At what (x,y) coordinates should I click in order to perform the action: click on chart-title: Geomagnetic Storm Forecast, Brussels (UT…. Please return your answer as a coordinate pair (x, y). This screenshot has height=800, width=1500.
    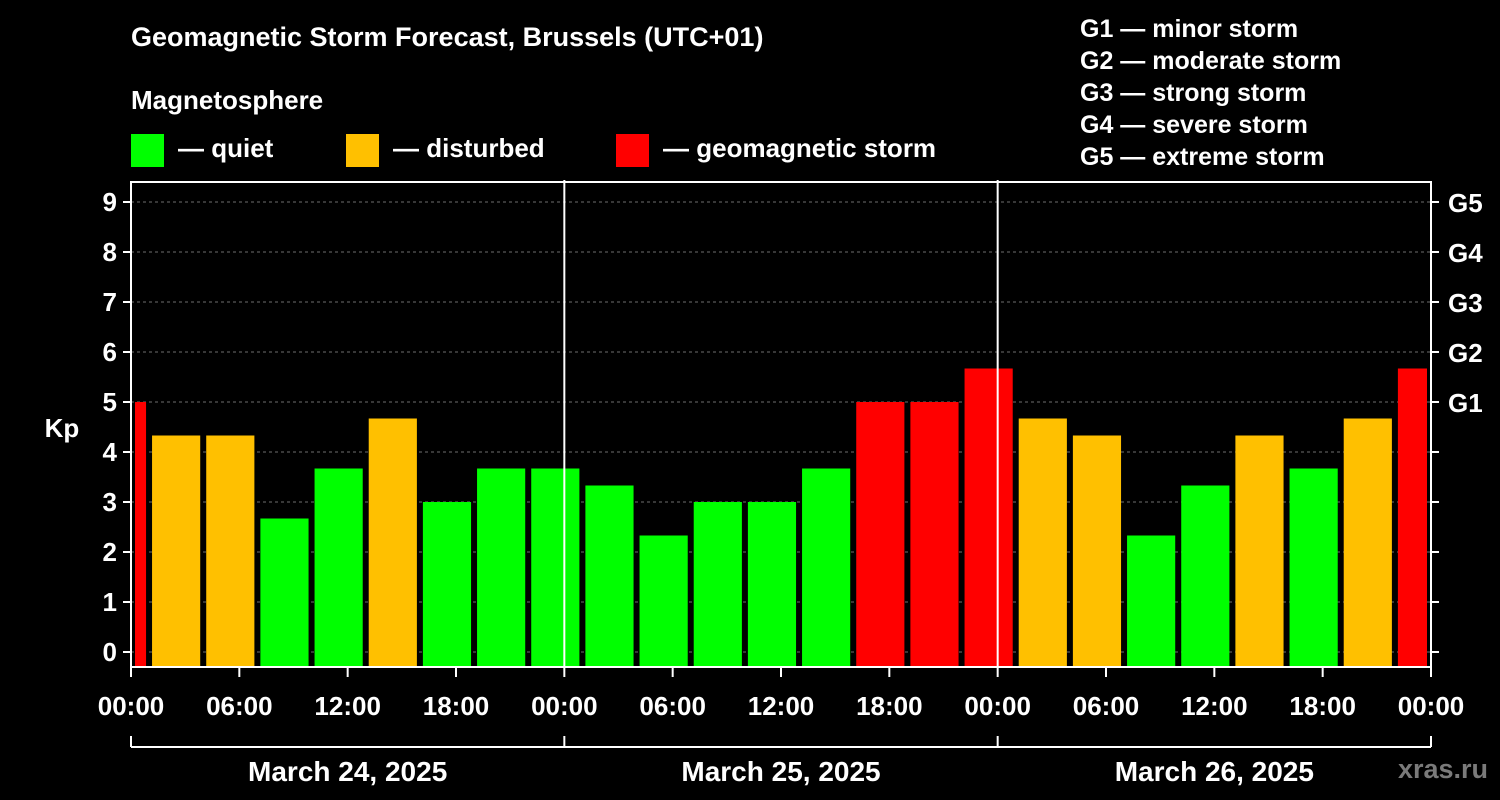
    Looking at the image, I should click on (447, 37).